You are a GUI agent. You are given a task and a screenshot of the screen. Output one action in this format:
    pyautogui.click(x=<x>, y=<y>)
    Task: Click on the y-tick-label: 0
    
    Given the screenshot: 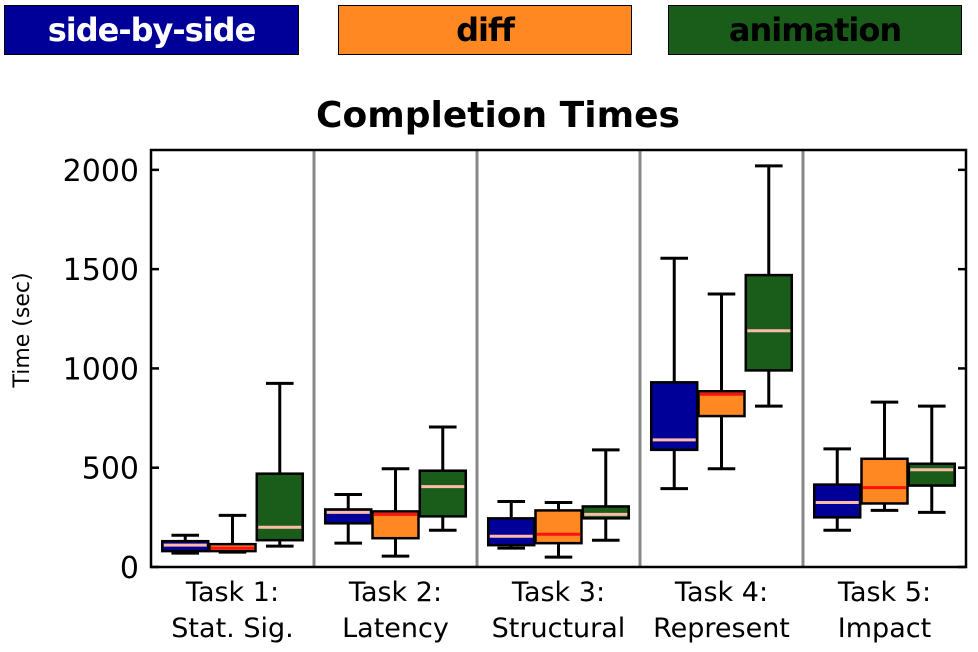 What is the action you would take?
    pyautogui.click(x=129, y=568)
    